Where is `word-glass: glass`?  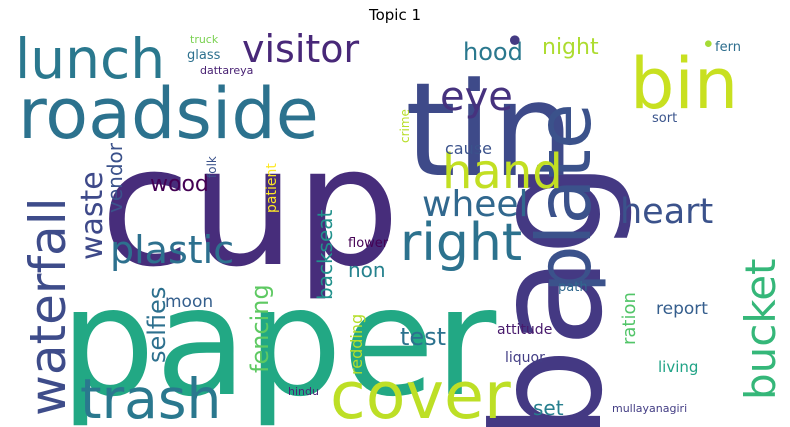
word-glass: glass is located at coordinates (204, 55).